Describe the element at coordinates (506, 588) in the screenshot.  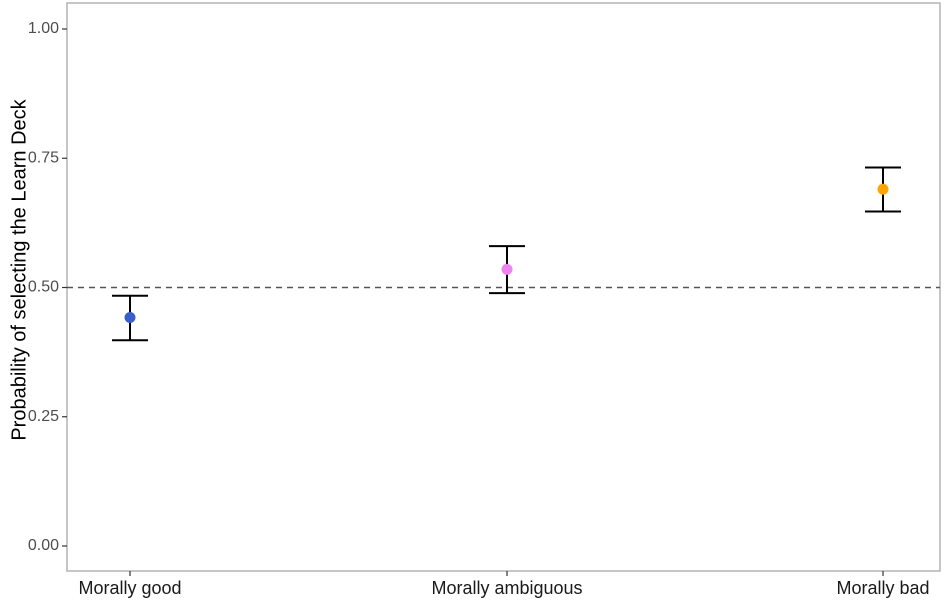
I see `x-category-label: Morally ambiguous` at that location.